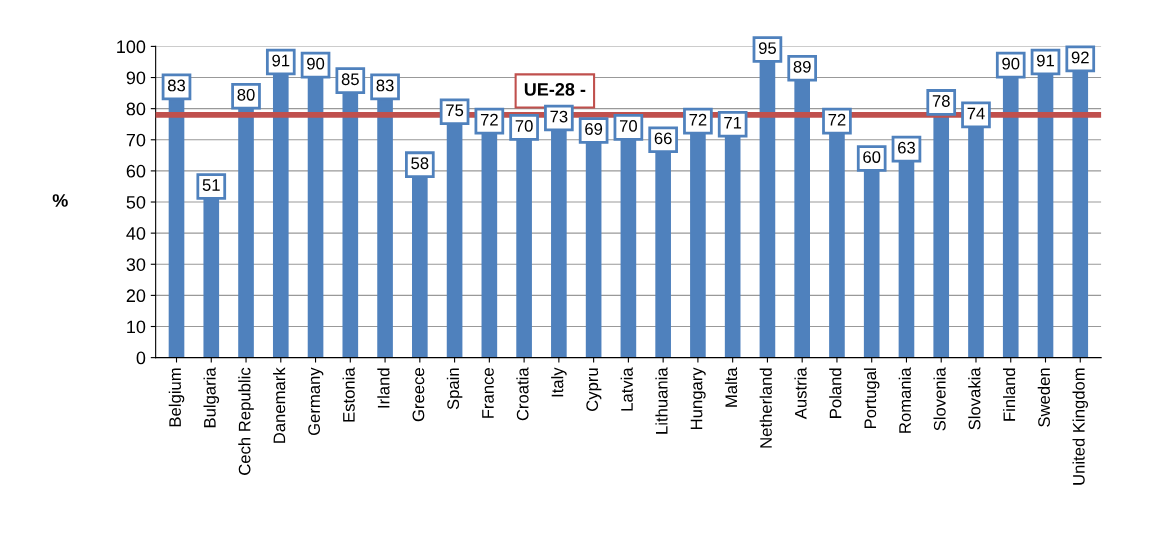 The height and width of the screenshot is (546, 1153). What do you see at coordinates (136, 264) in the screenshot?
I see `y-tick-label: 30` at bounding box center [136, 264].